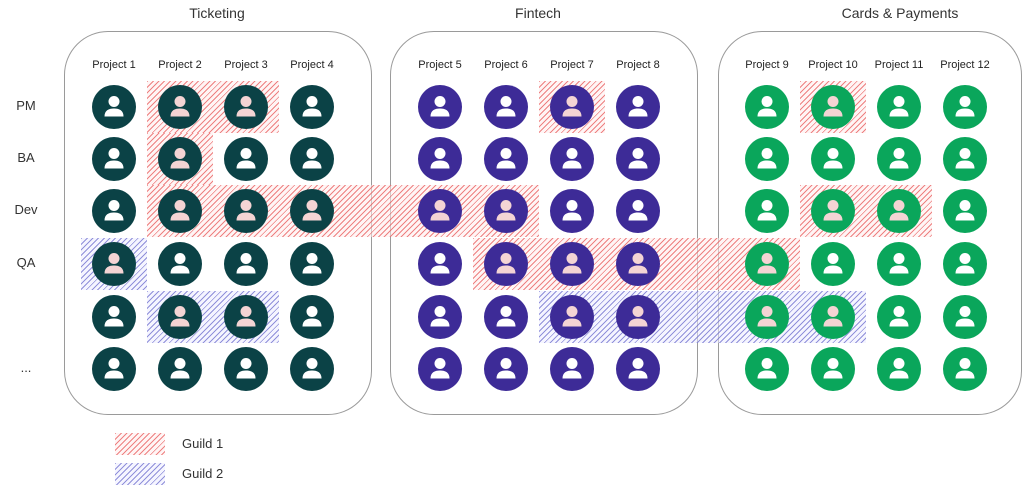 The image size is (1024, 490). What do you see at coordinates (767, 65) in the screenshot?
I see `project-label: Project 9` at bounding box center [767, 65].